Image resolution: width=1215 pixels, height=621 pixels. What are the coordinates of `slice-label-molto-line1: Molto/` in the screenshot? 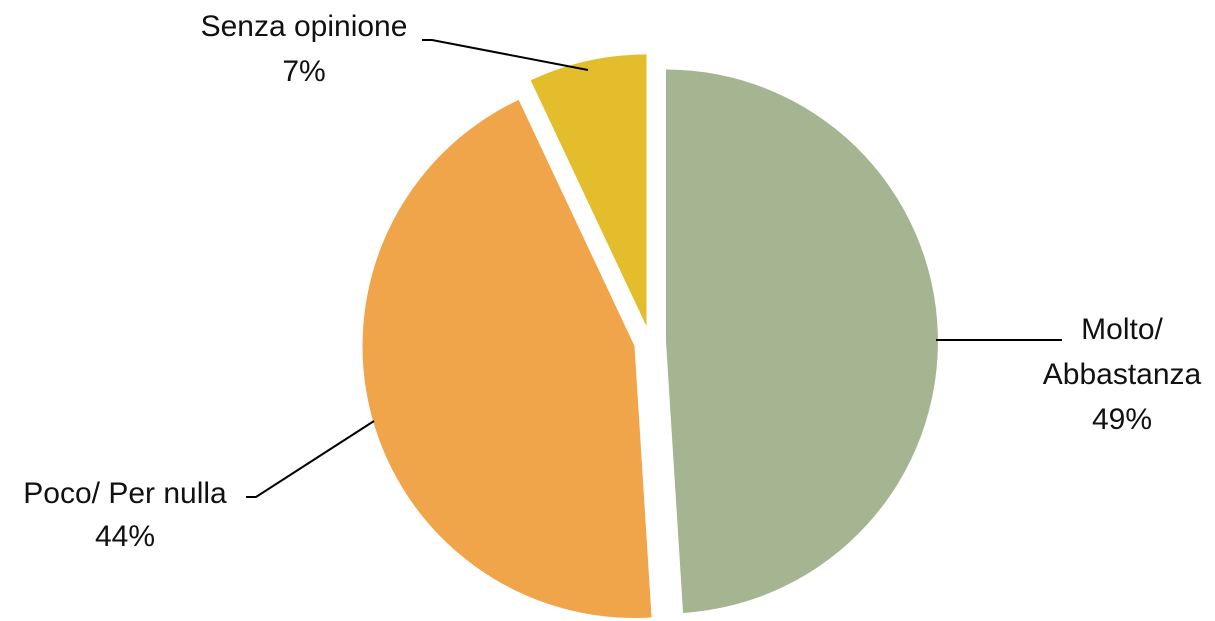 It's located at (1122, 329).